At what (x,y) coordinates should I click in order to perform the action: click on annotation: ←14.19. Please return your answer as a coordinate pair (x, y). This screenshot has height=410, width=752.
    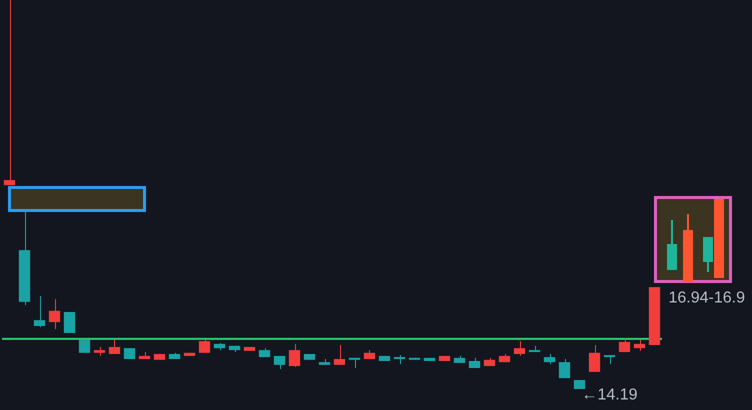
    Looking at the image, I should click on (610, 395).